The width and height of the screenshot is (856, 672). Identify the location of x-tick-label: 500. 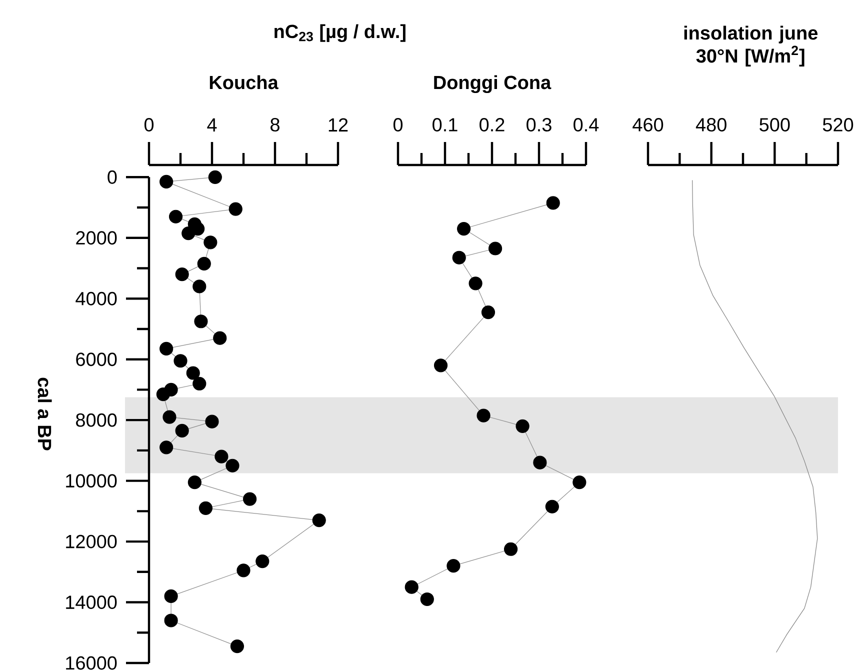
(775, 125).